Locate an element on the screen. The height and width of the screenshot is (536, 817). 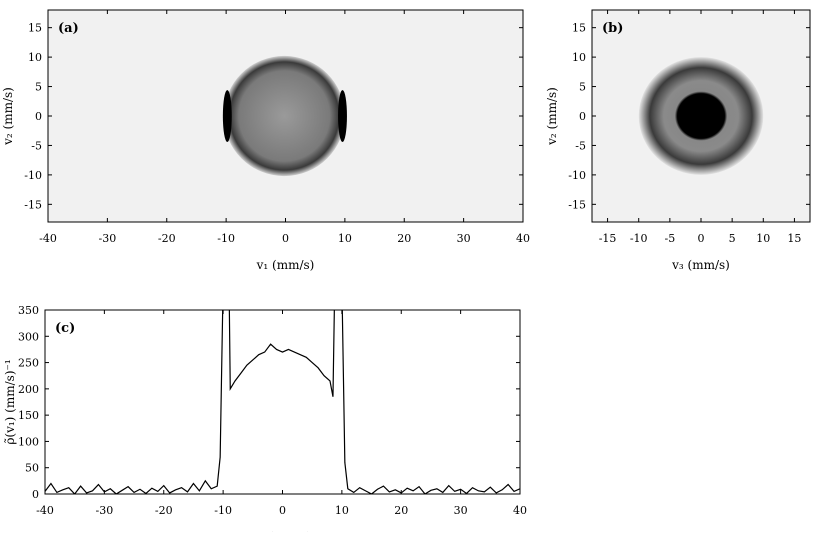
x-axis-label: v₁ (mm/s) is located at coordinates (285, 265).